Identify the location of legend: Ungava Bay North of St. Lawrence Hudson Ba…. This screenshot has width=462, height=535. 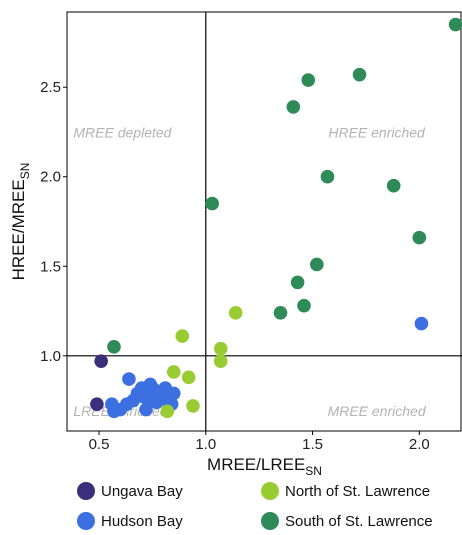
(255, 506).